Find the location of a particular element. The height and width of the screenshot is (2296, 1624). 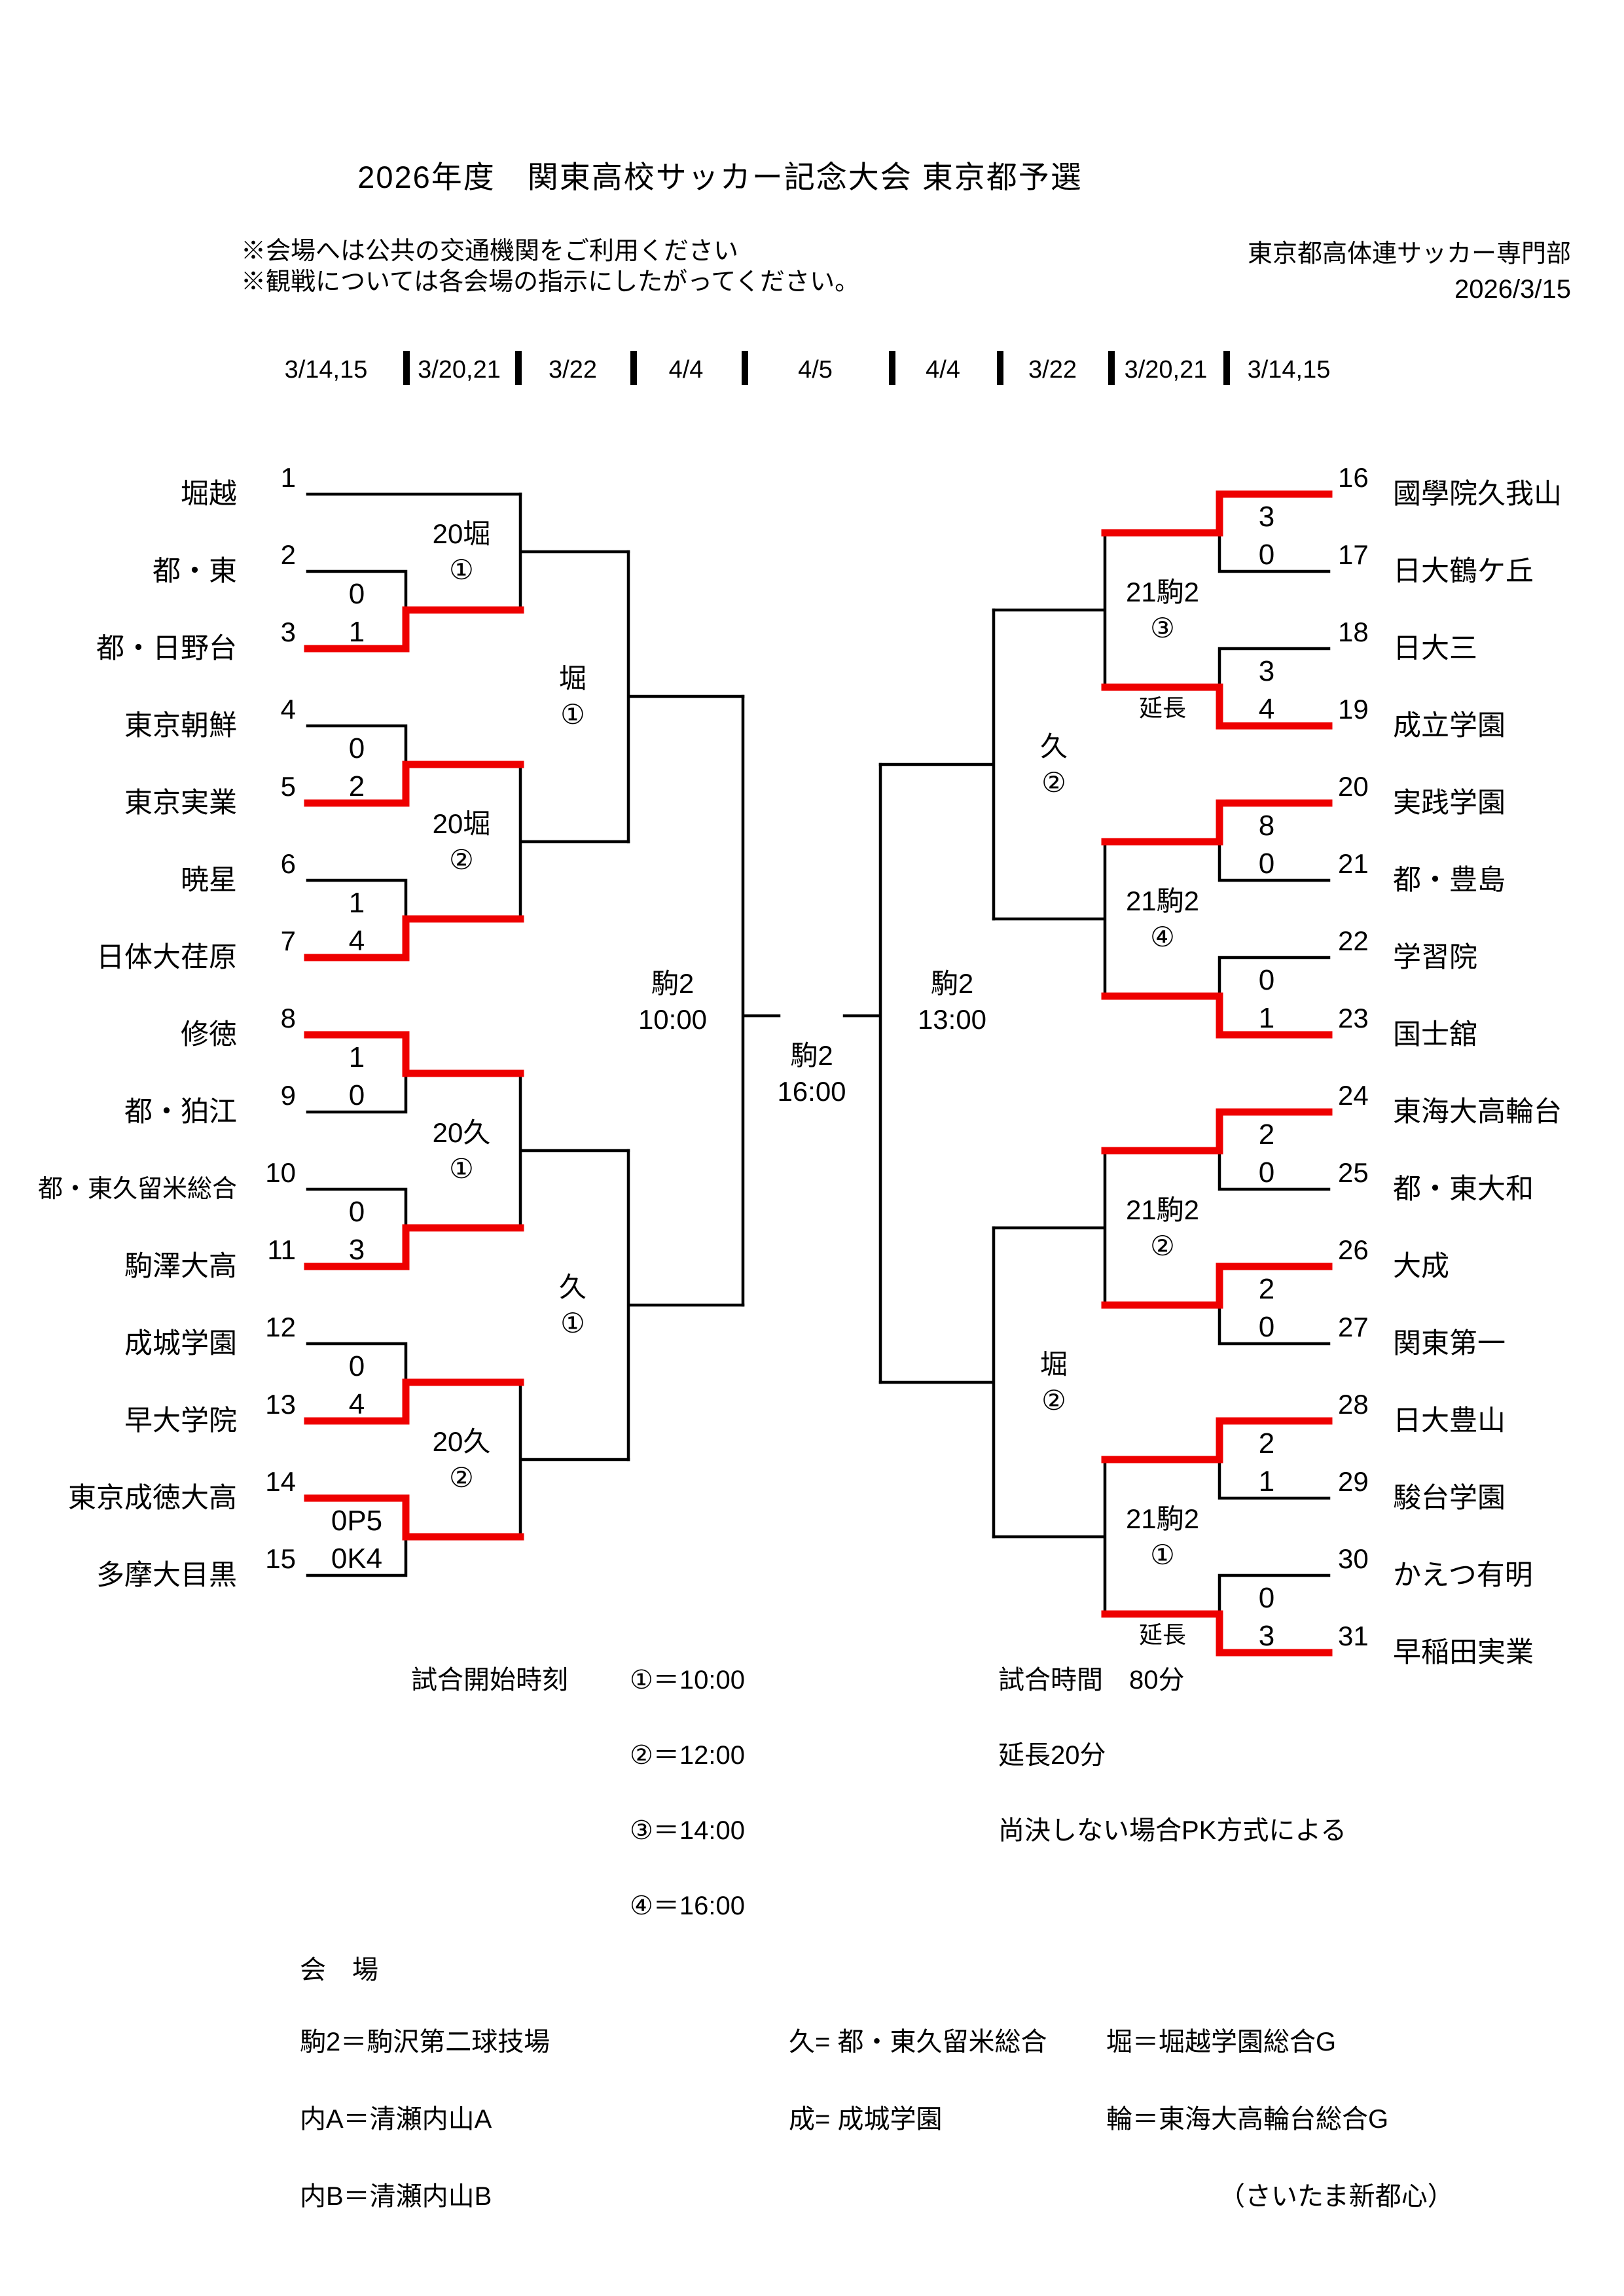

venue-entry: 久= 都・東久留米総合 is located at coordinates (918, 2042).